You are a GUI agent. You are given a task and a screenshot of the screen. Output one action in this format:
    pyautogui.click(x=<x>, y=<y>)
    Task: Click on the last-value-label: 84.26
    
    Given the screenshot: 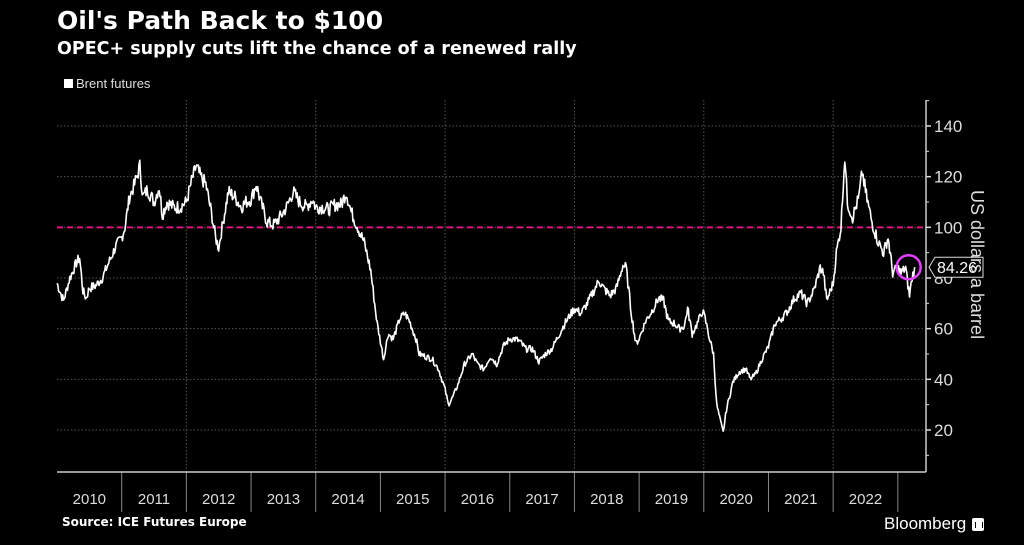 What is the action you would take?
    pyautogui.click(x=957, y=268)
    